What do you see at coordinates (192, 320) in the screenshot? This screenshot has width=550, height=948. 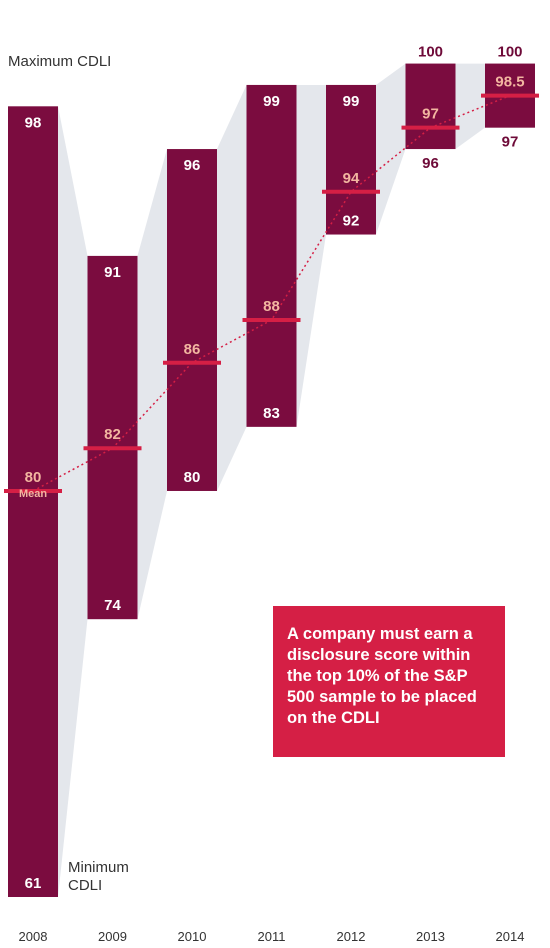 I see `range-bar-2010` at bounding box center [192, 320].